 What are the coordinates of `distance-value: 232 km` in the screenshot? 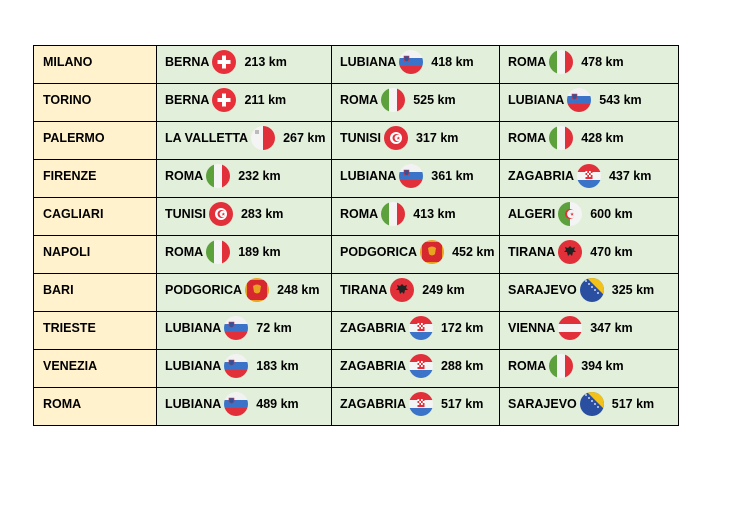 It's located at (259, 176).